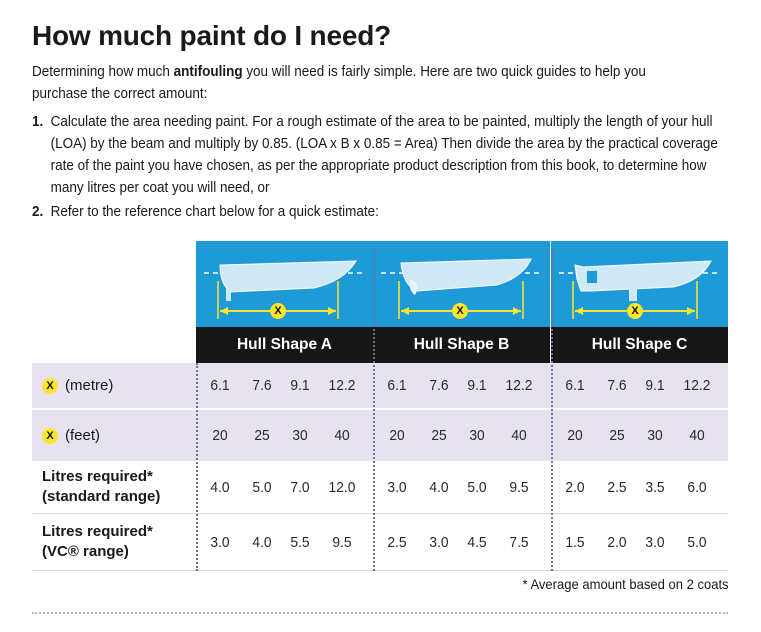 This screenshot has width=761, height=632. What do you see at coordinates (212, 35) in the screenshot?
I see `page-title: How much paint do I need?` at bounding box center [212, 35].